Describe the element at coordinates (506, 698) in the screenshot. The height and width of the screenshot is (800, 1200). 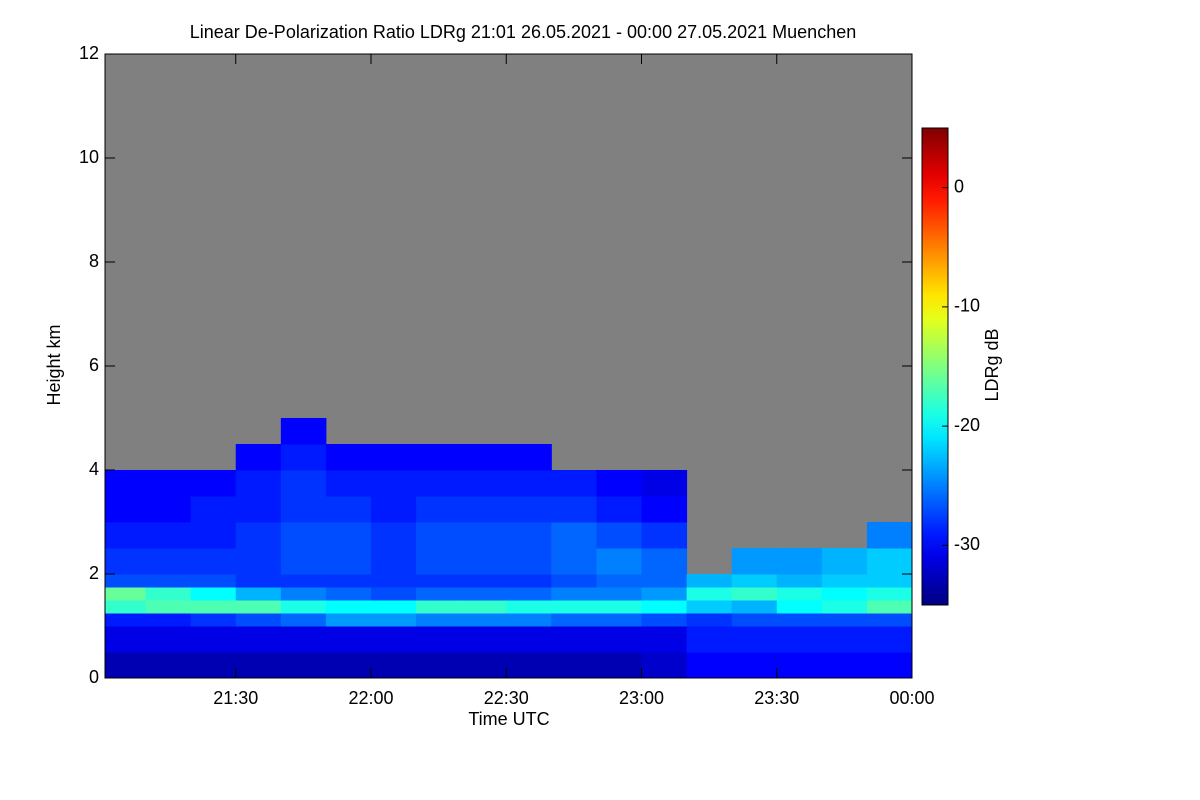
I see `x-tick-label: 22:30` at that location.